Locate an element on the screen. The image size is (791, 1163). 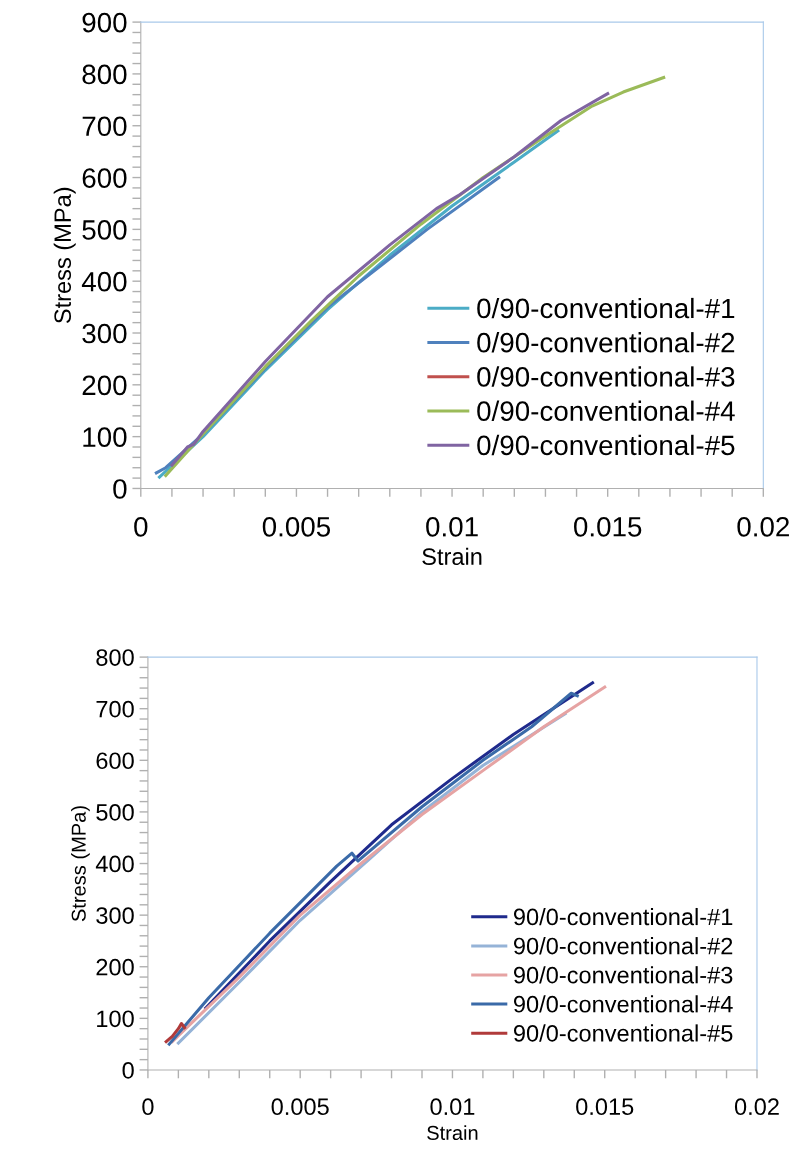
legend-label: 90/0-conventional-#1 is located at coordinates (623, 916).